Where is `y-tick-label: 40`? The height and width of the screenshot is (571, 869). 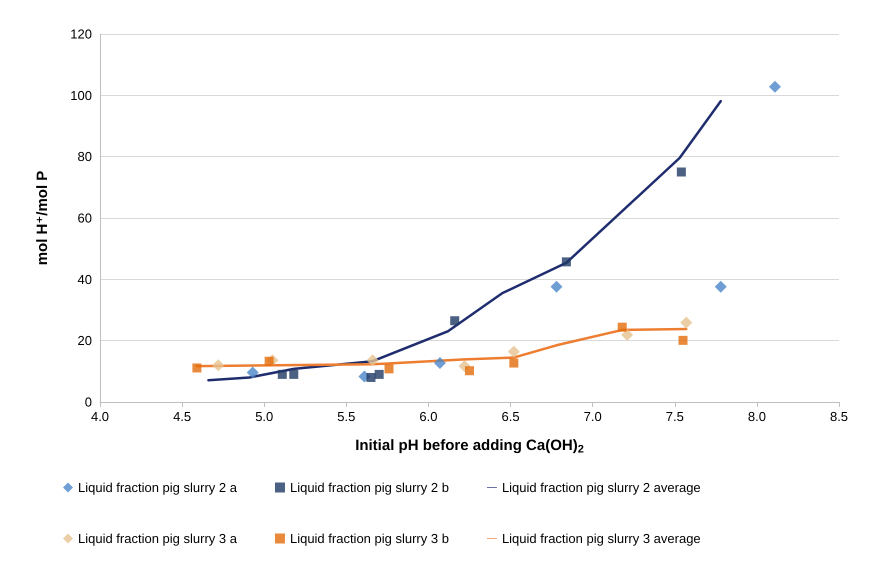
y-tick-label: 40 is located at coordinates (85, 279).